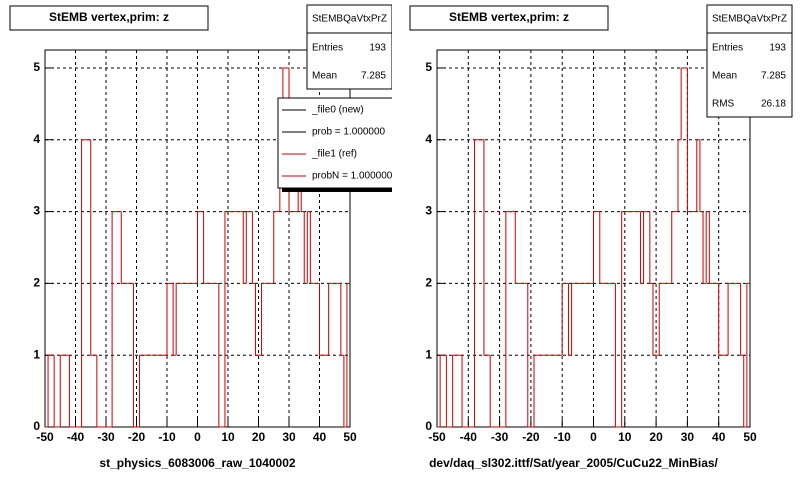  What do you see at coordinates (377, 48) in the screenshot?
I see `stats-value: 193` at bounding box center [377, 48].